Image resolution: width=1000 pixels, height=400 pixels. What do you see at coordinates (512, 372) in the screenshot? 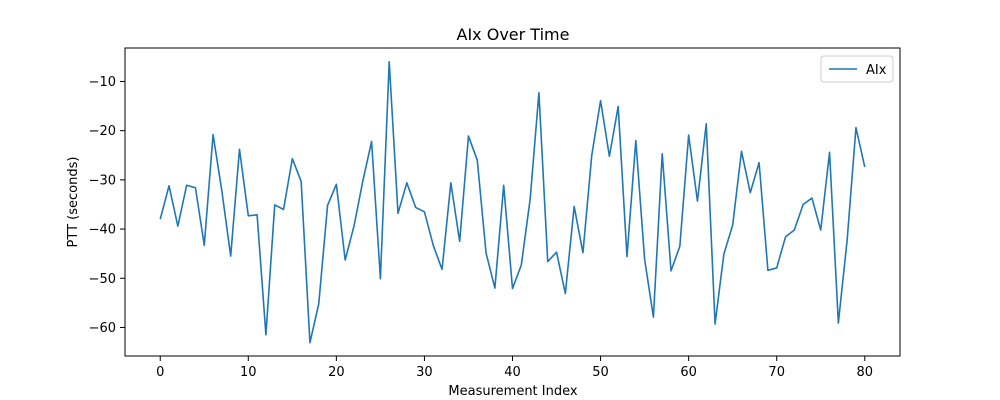
I see `x-tick-label: 40` at bounding box center [512, 372].